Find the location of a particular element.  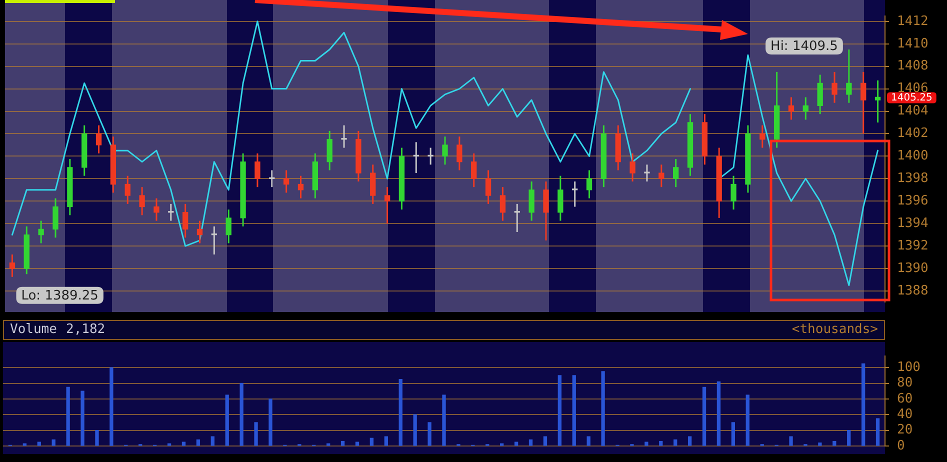

y-tick-label: 1396 is located at coordinates (912, 200).